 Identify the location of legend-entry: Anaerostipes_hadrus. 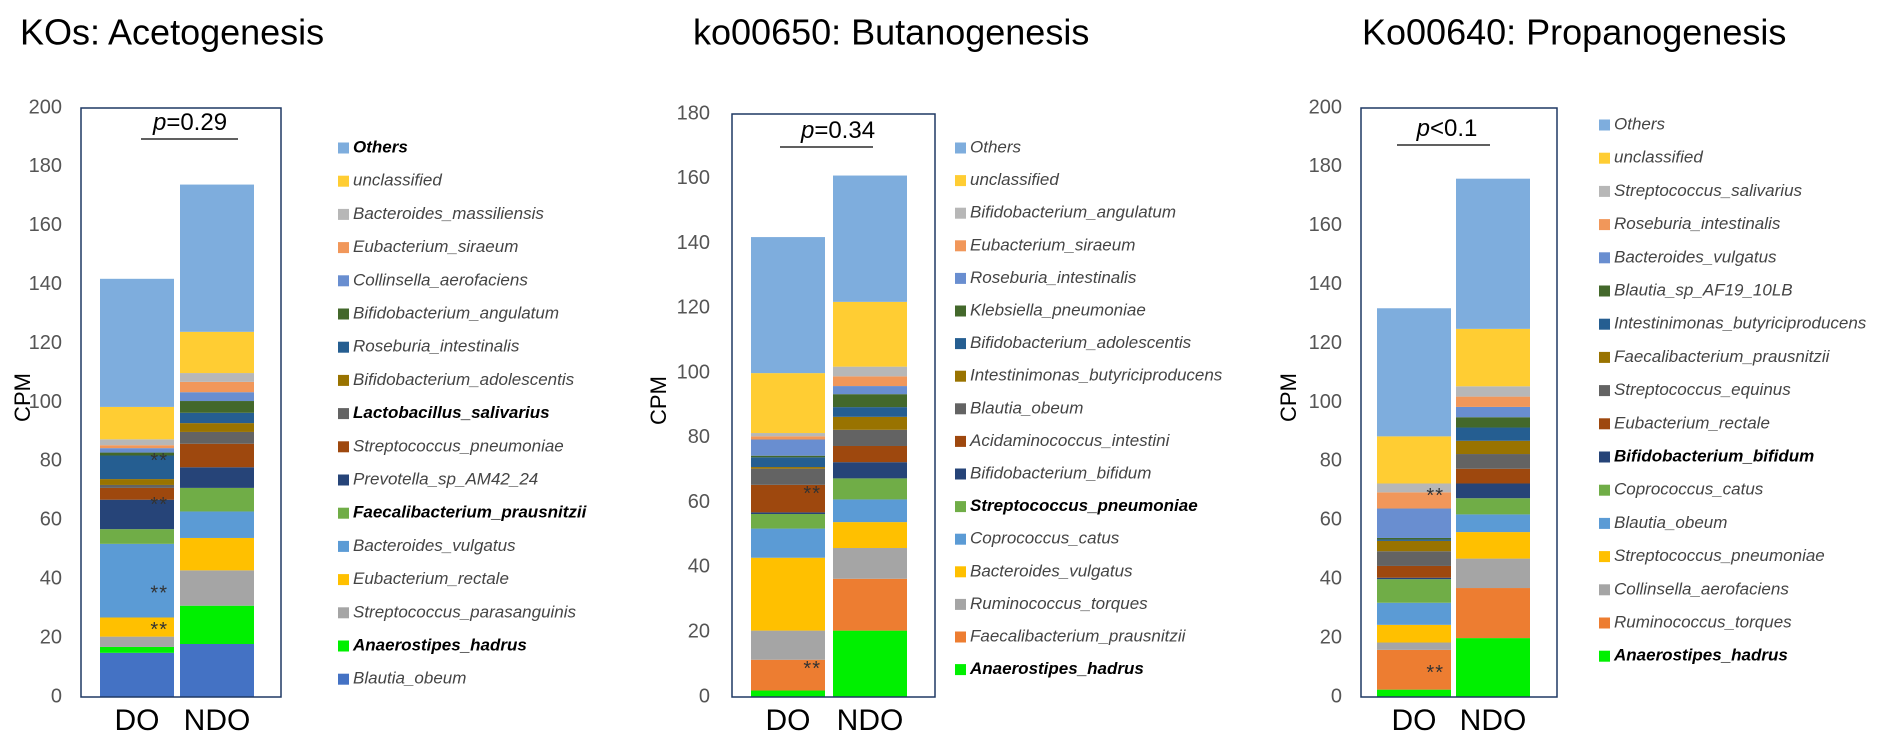
(439, 644).